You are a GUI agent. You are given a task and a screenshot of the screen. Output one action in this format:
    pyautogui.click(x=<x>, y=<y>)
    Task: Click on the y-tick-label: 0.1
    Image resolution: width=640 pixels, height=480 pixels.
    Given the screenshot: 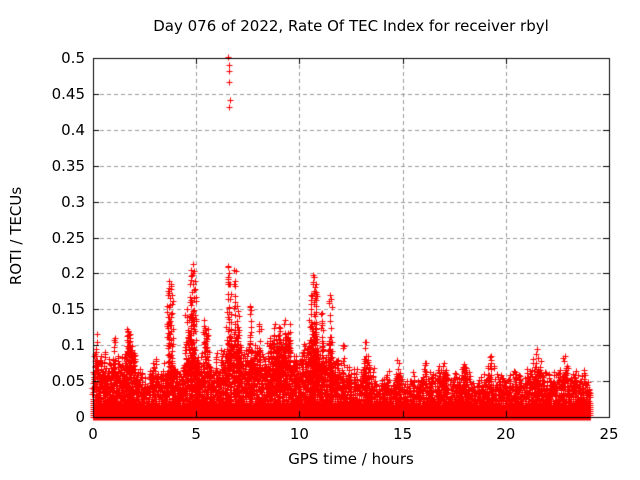 What is the action you would take?
    pyautogui.click(x=73, y=345)
    